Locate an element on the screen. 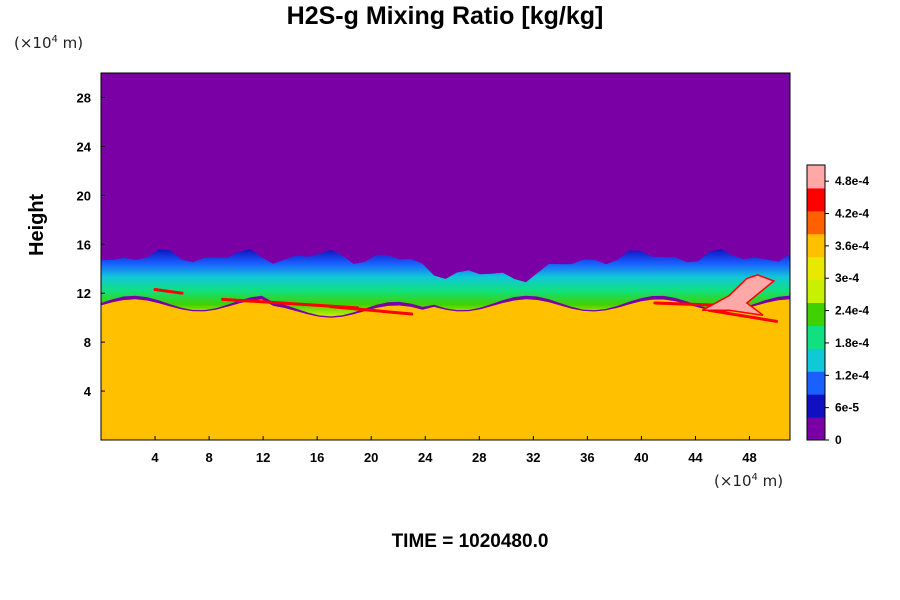 The height and width of the screenshot is (600, 900). plume is located at coordinates (738, 295).